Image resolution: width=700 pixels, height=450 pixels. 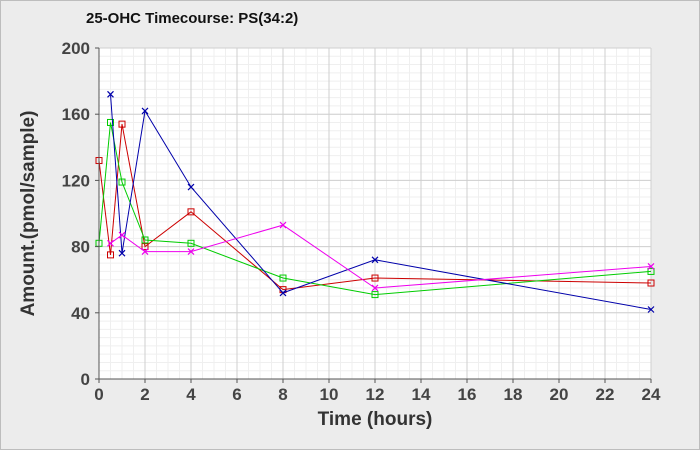 I want to click on y-tick-label: 40, so click(x=80, y=313).